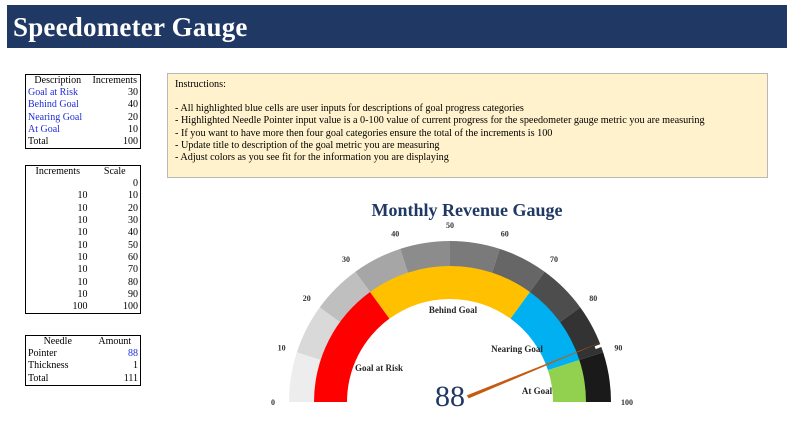 This screenshot has height=440, width=794. I want to click on table-row: 100 100, so click(83, 307).